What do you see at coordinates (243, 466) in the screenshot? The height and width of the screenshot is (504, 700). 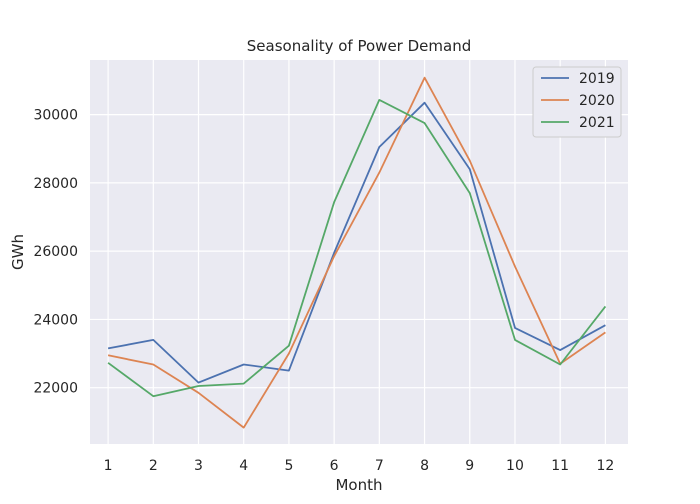 I see `x-tick-label: 4` at bounding box center [243, 466].